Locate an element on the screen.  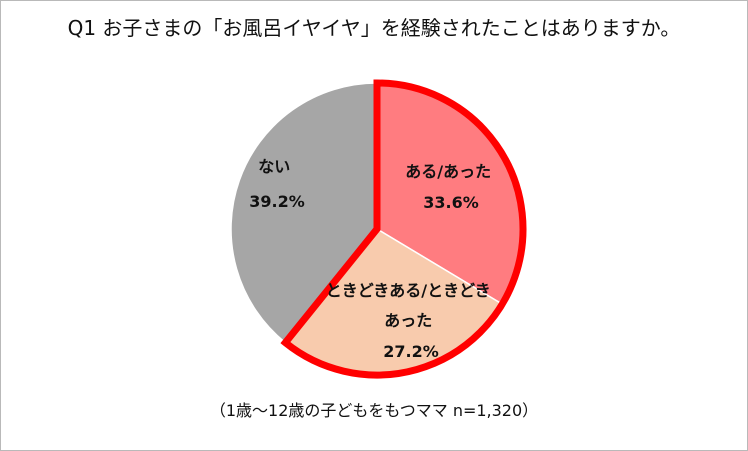
slice-nai is located at coordinates (304, 213).